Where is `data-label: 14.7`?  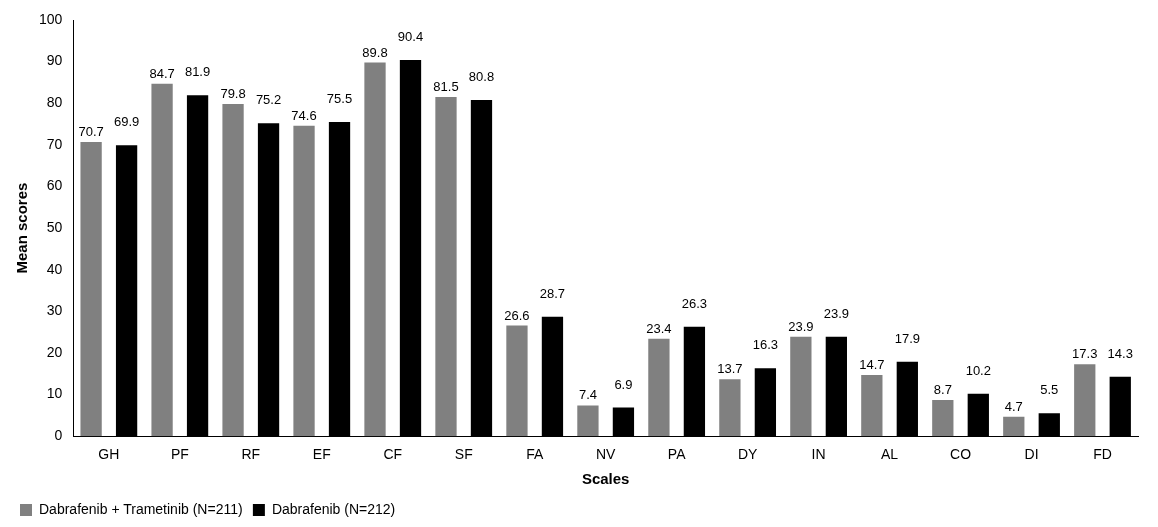 data-label: 14.7 is located at coordinates (872, 365).